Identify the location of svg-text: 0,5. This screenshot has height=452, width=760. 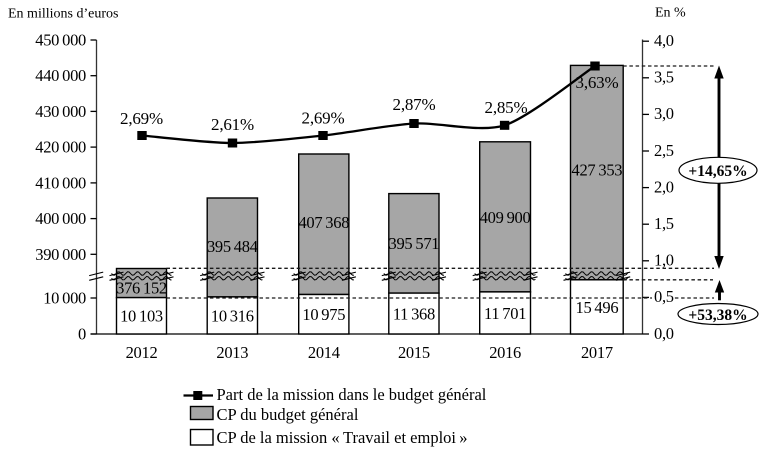
(664, 296).